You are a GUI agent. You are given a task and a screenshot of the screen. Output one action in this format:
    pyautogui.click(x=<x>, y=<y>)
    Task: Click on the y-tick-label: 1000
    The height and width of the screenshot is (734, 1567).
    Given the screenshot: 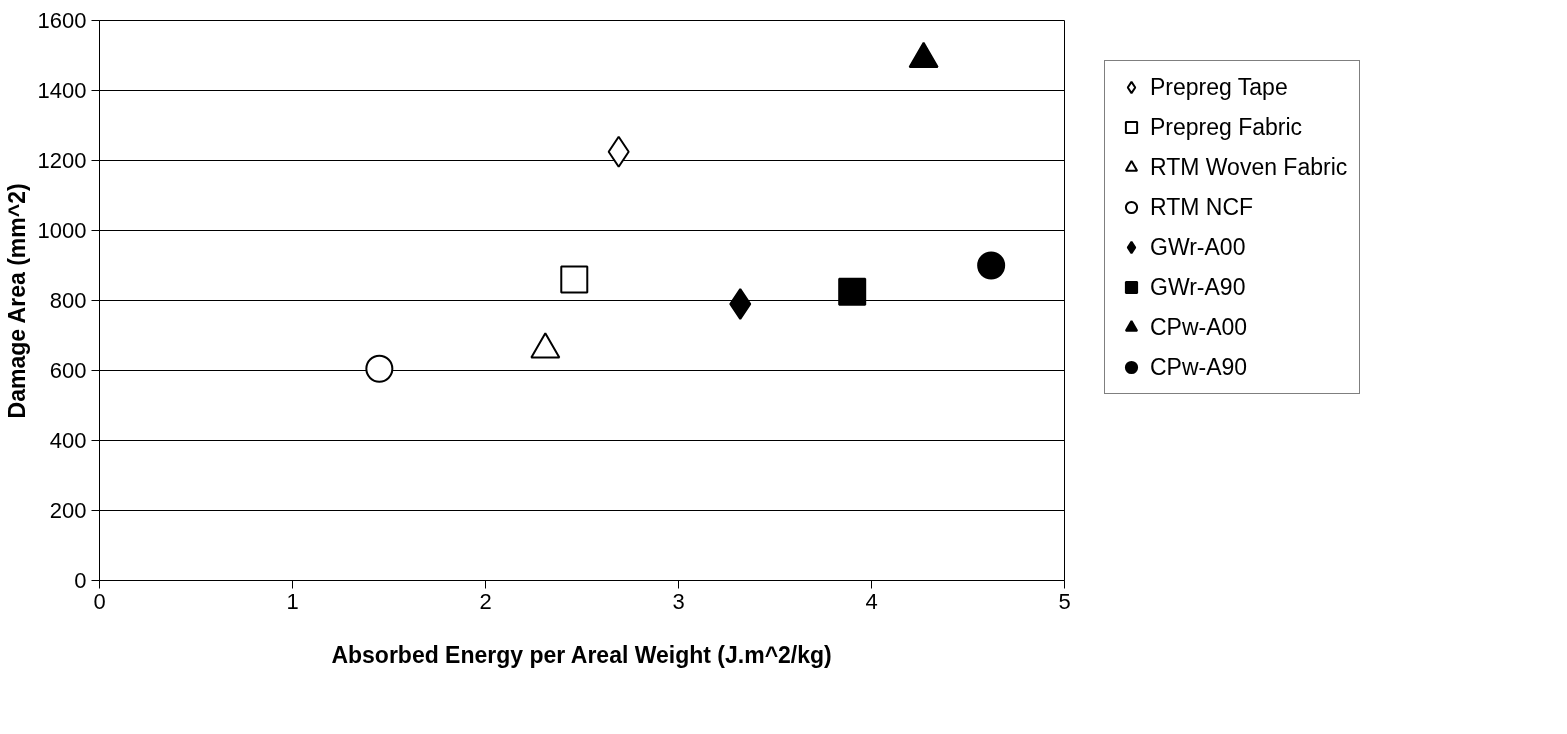 What is the action you would take?
    pyautogui.click(x=62, y=230)
    